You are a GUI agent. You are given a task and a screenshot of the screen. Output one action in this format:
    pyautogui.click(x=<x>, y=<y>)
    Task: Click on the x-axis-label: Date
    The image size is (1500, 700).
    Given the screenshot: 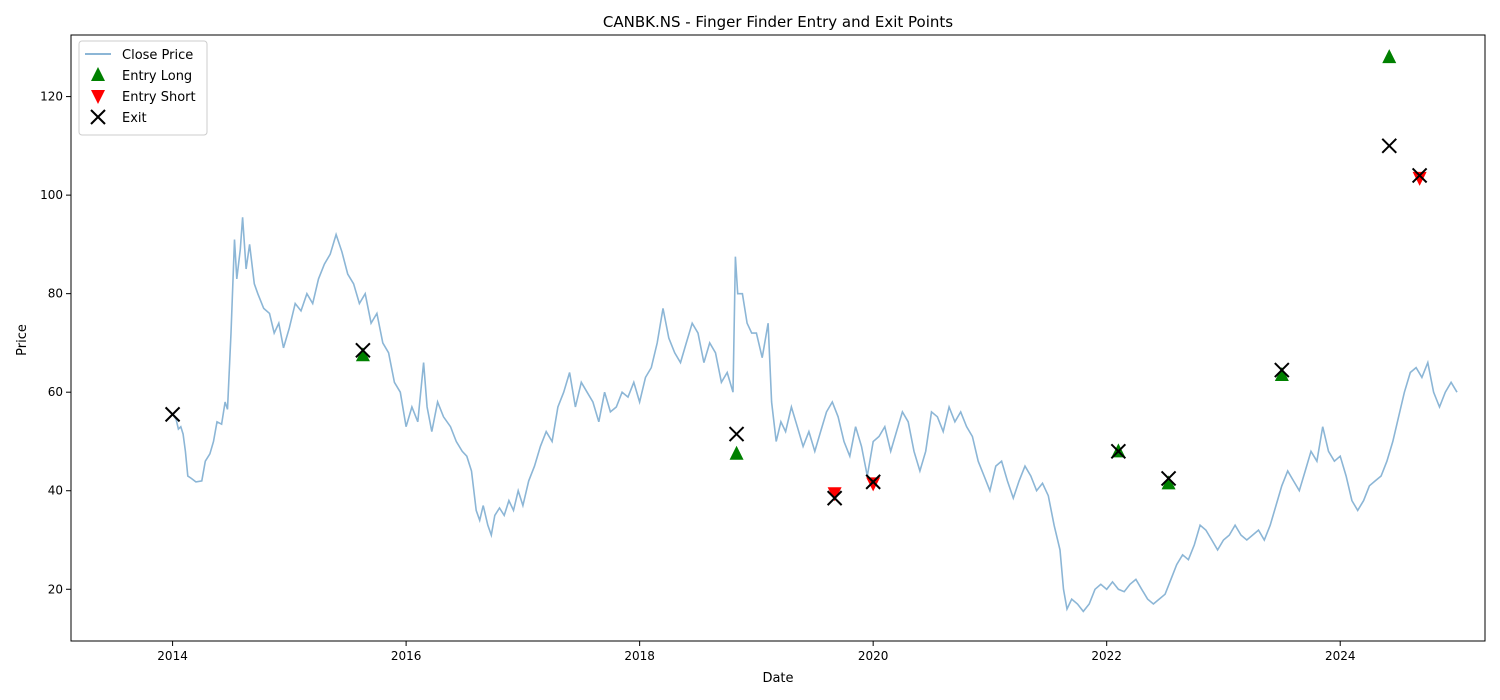 What is the action you would take?
    pyautogui.click(x=777, y=678)
    